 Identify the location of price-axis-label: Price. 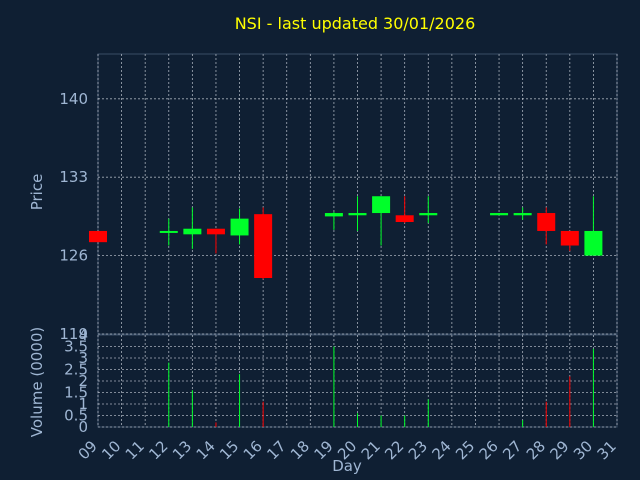
(37, 192).